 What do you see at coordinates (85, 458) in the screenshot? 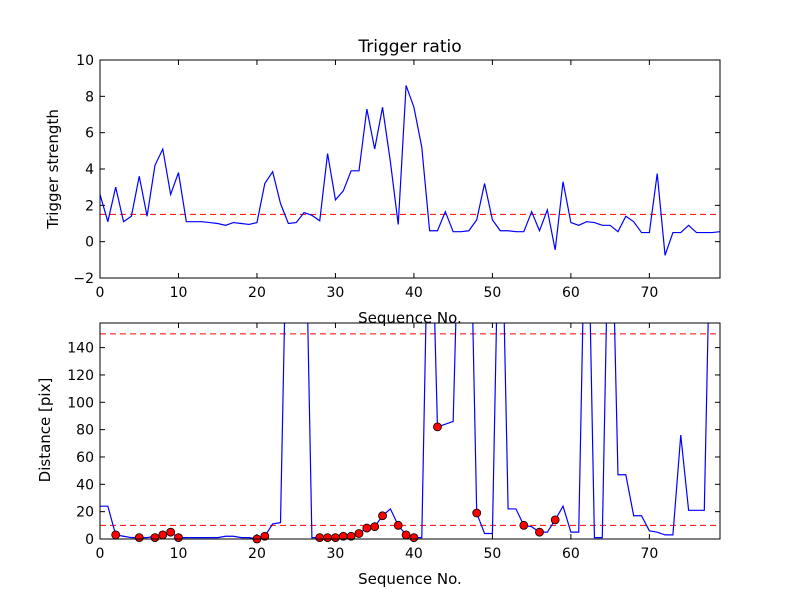
I see `y-tick-label: 60` at bounding box center [85, 458].